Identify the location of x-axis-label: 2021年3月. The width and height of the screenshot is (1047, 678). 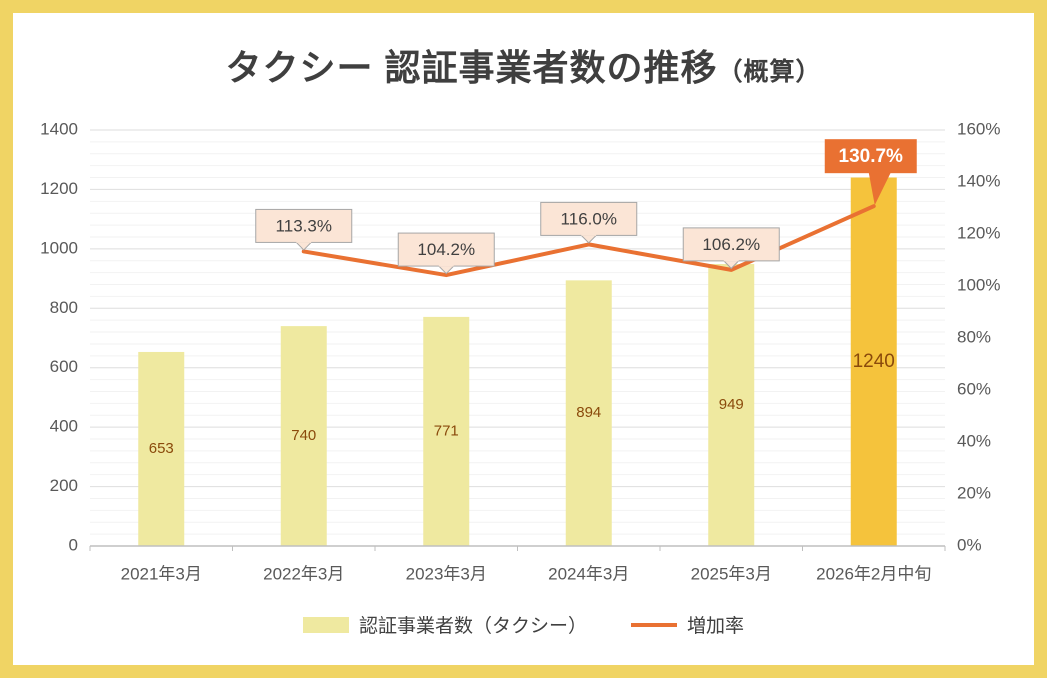
(161, 573).